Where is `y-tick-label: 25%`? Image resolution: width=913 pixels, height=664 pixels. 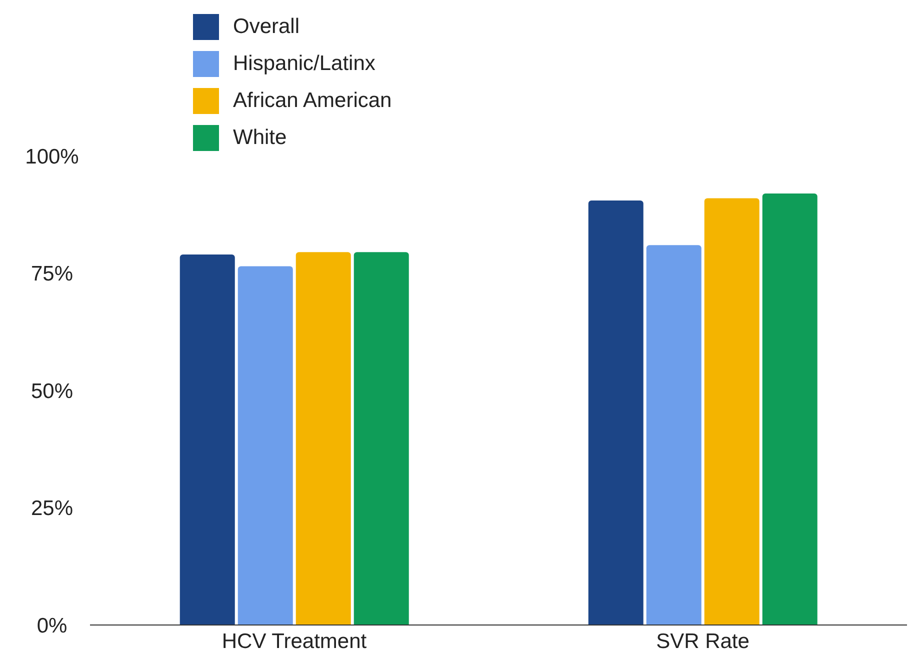 y-tick-label: 25% is located at coordinates (52, 508).